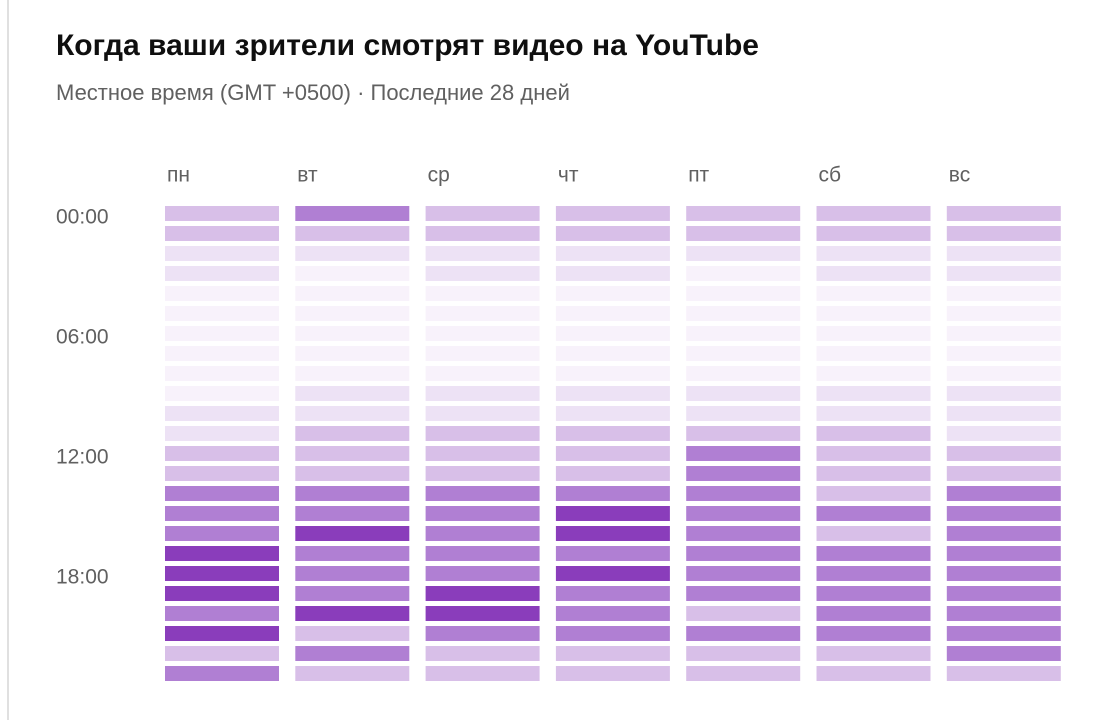 The width and height of the screenshot is (1100, 720). What do you see at coordinates (82, 217) in the screenshot?
I see `hour-label: 00:00` at bounding box center [82, 217].